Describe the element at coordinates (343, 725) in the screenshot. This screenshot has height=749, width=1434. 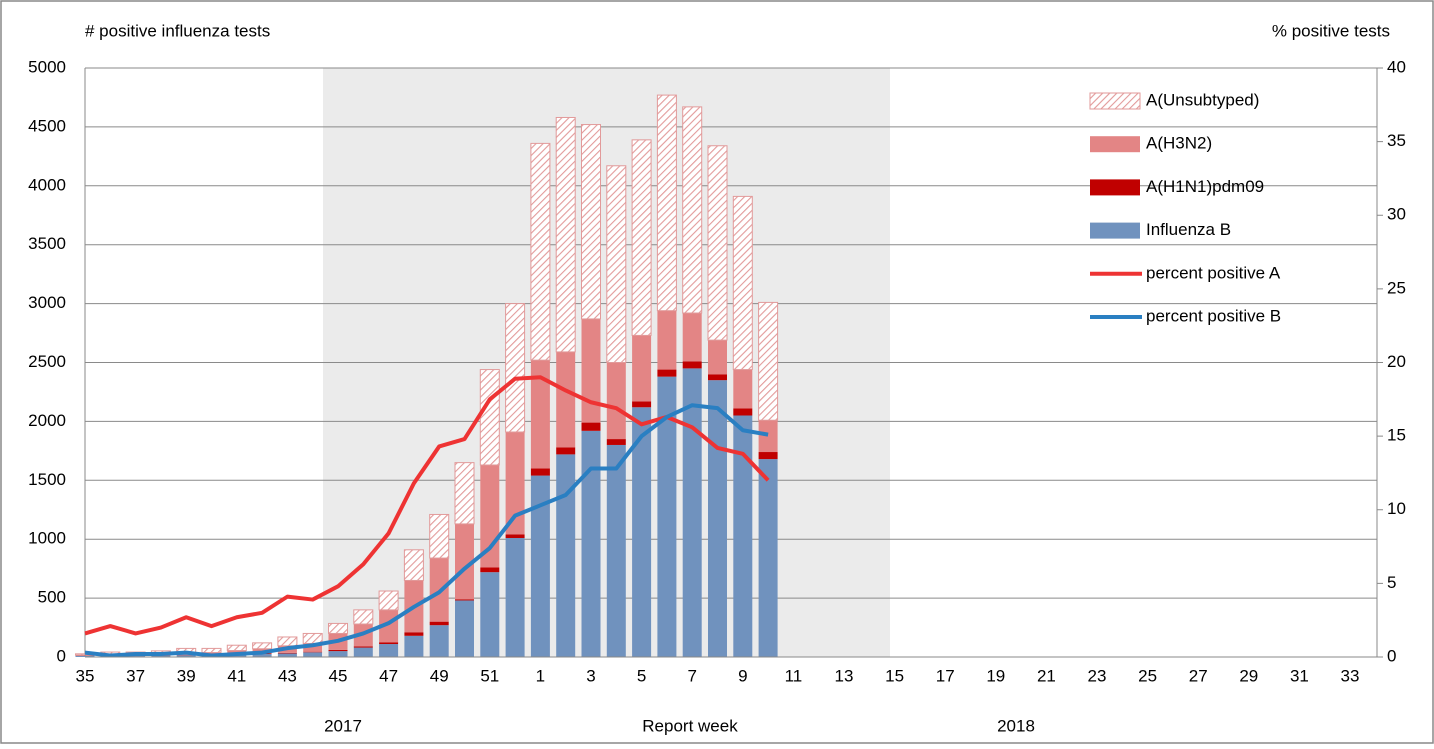
I see `year-label: 2017` at that location.